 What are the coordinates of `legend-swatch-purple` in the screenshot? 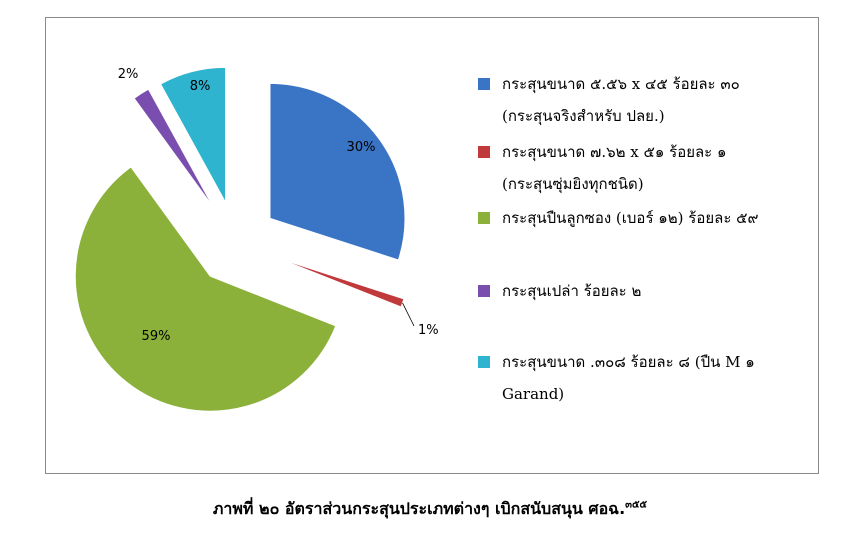 It's located at (484, 291).